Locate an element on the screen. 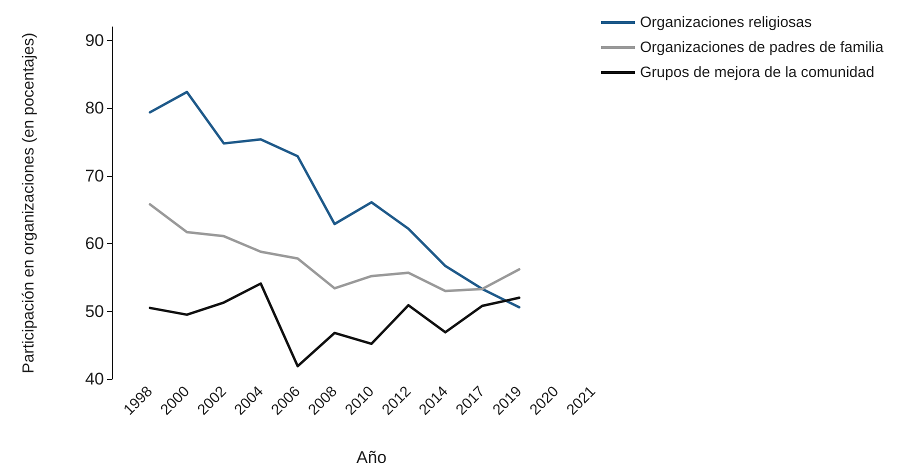 Image resolution: width=908 pixels, height=471 pixels. x-axis-title: Año is located at coordinates (371, 457).